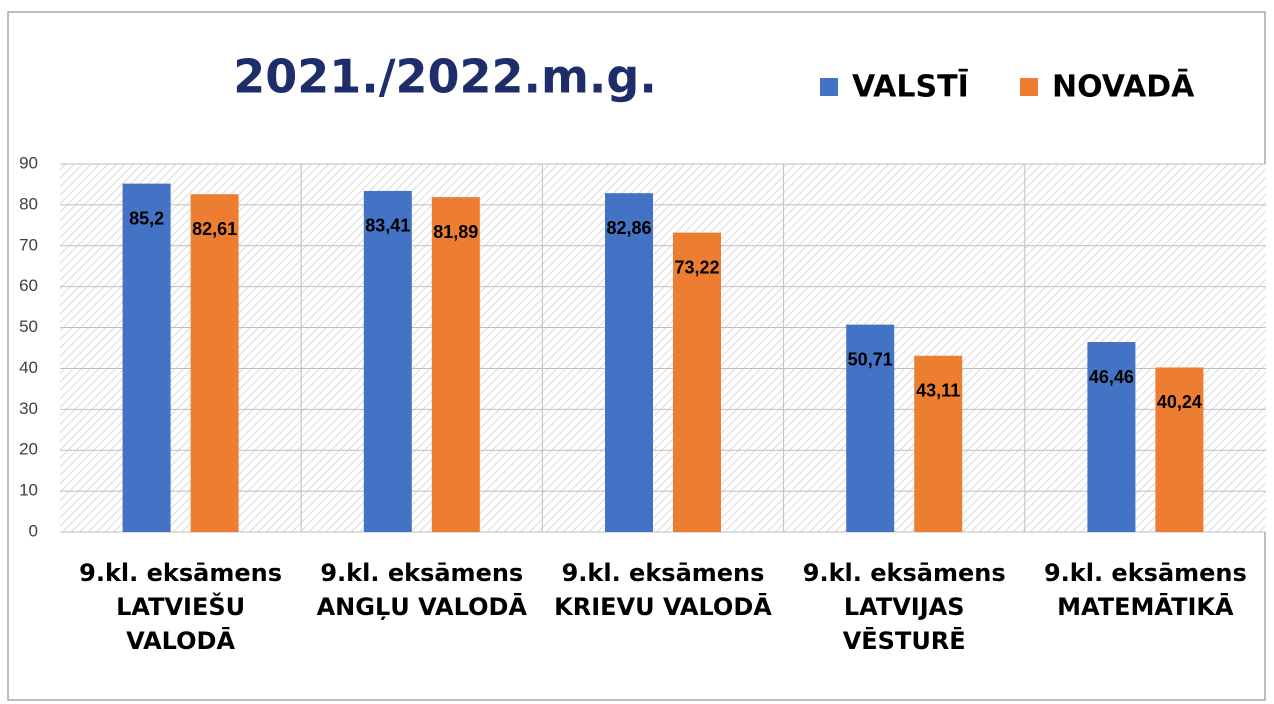 This screenshot has width=1274, height=704. I want to click on y-tick-label: 80, so click(28, 203).